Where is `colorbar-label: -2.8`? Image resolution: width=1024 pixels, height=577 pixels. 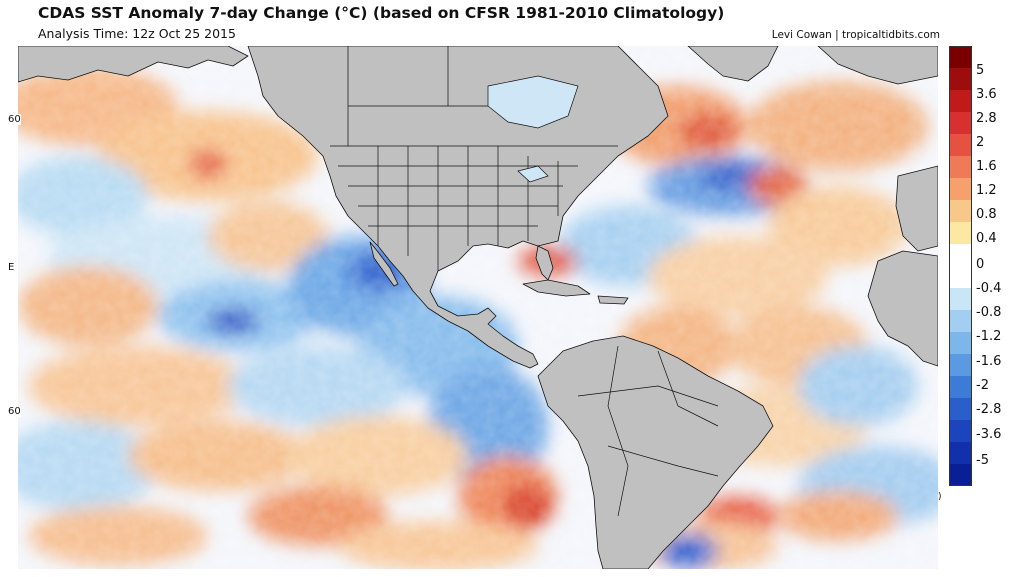 colorbar-label: -2.8 is located at coordinates (989, 409).